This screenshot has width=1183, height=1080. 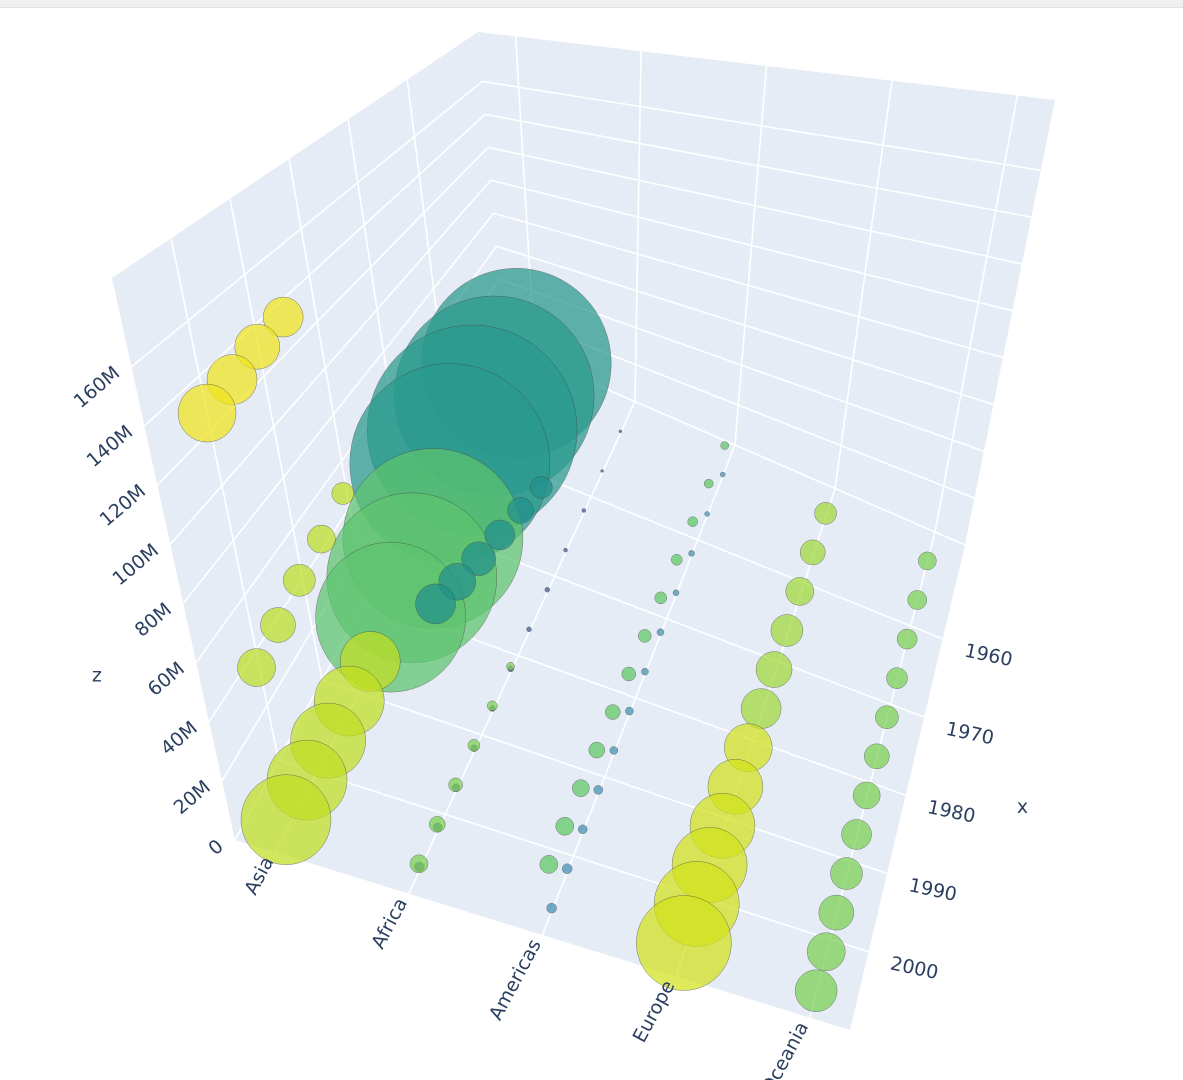 What do you see at coordinates (166, 679) in the screenshot?
I see `z-tick-label: 60M` at bounding box center [166, 679].